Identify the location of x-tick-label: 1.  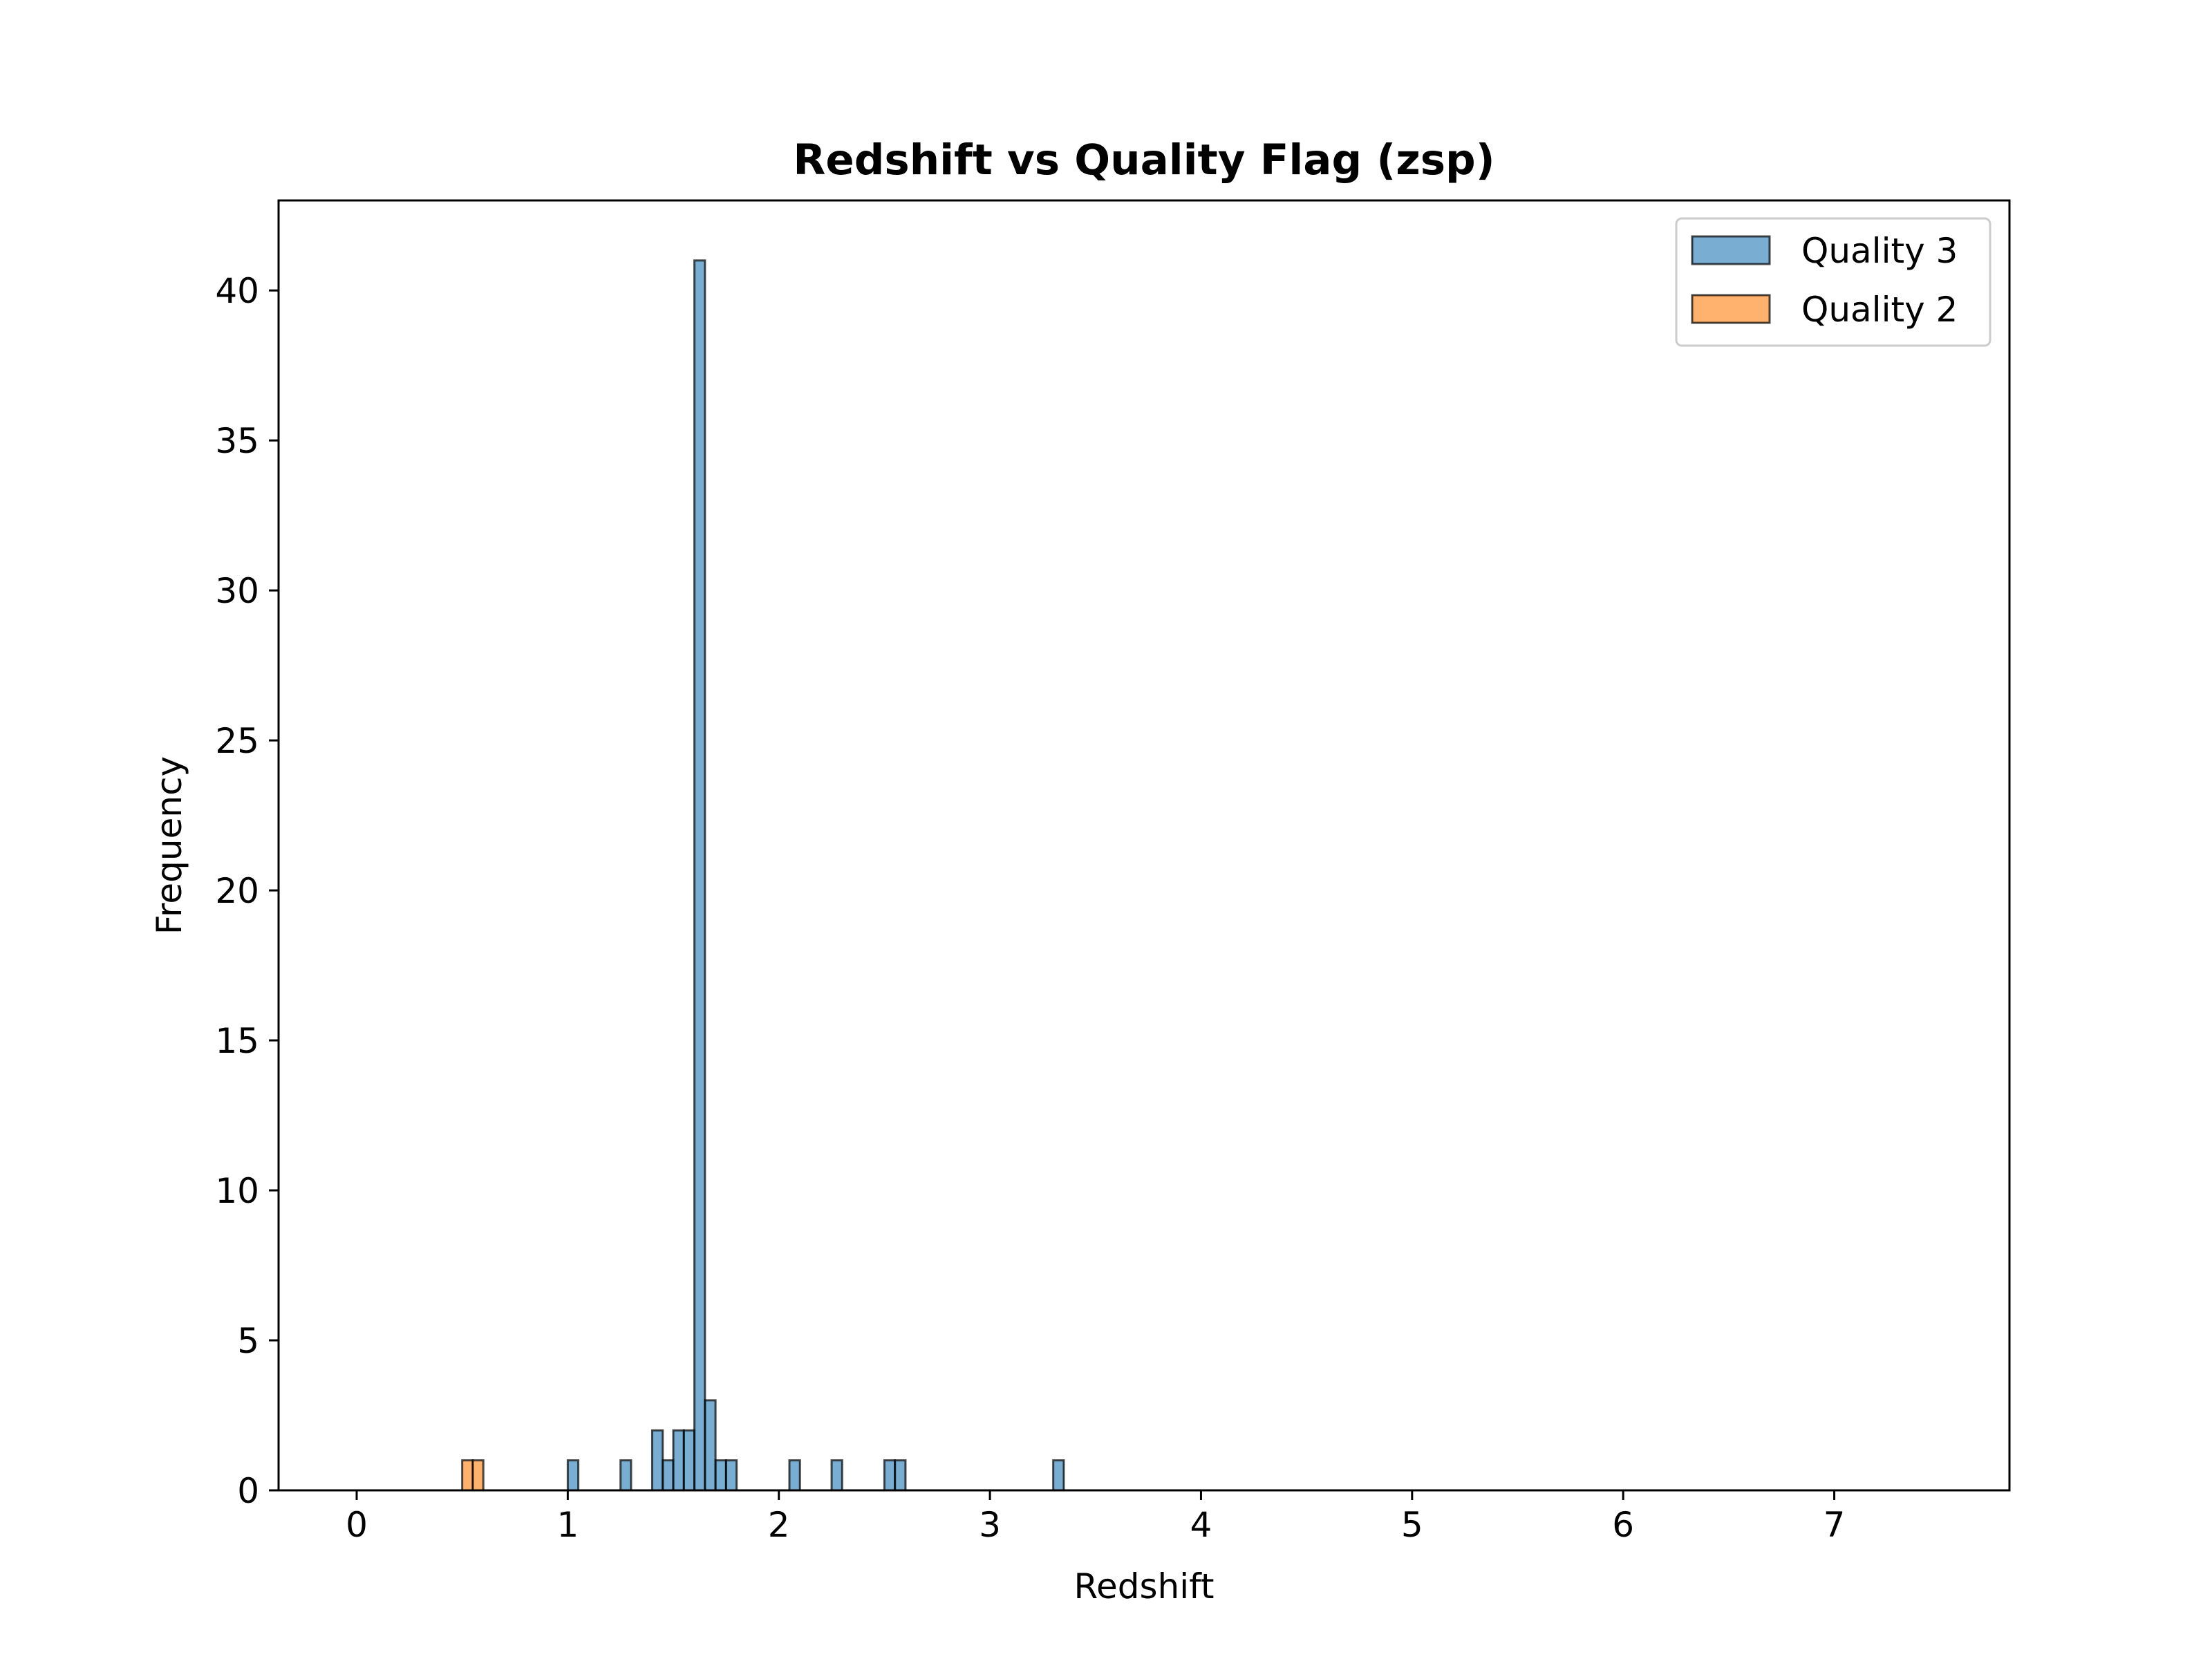
(567, 1525).